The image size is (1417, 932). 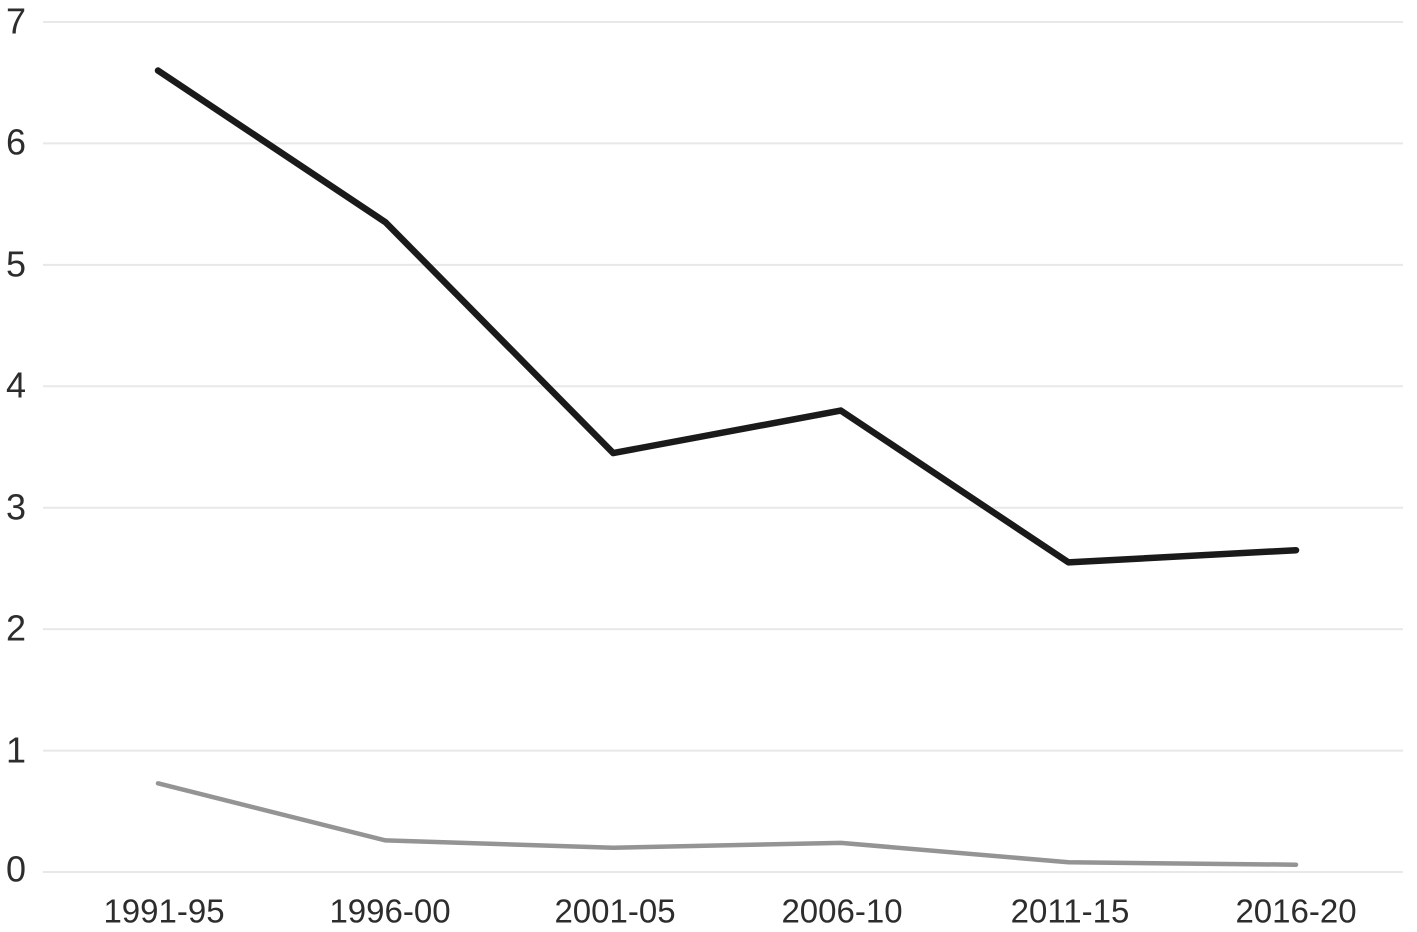 I want to click on y-axis-tick-label: 6, so click(x=16, y=142).